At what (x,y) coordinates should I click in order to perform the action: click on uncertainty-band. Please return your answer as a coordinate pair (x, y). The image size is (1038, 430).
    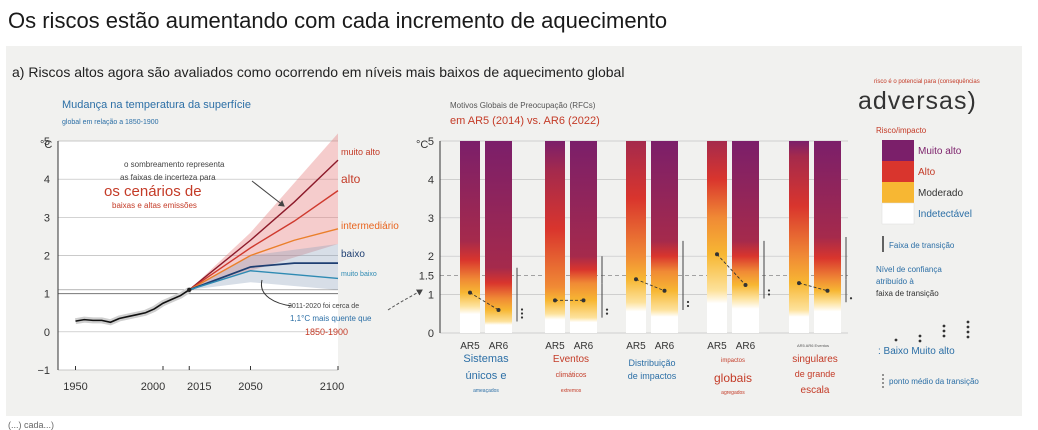
    Looking at the image, I should click on (263, 211).